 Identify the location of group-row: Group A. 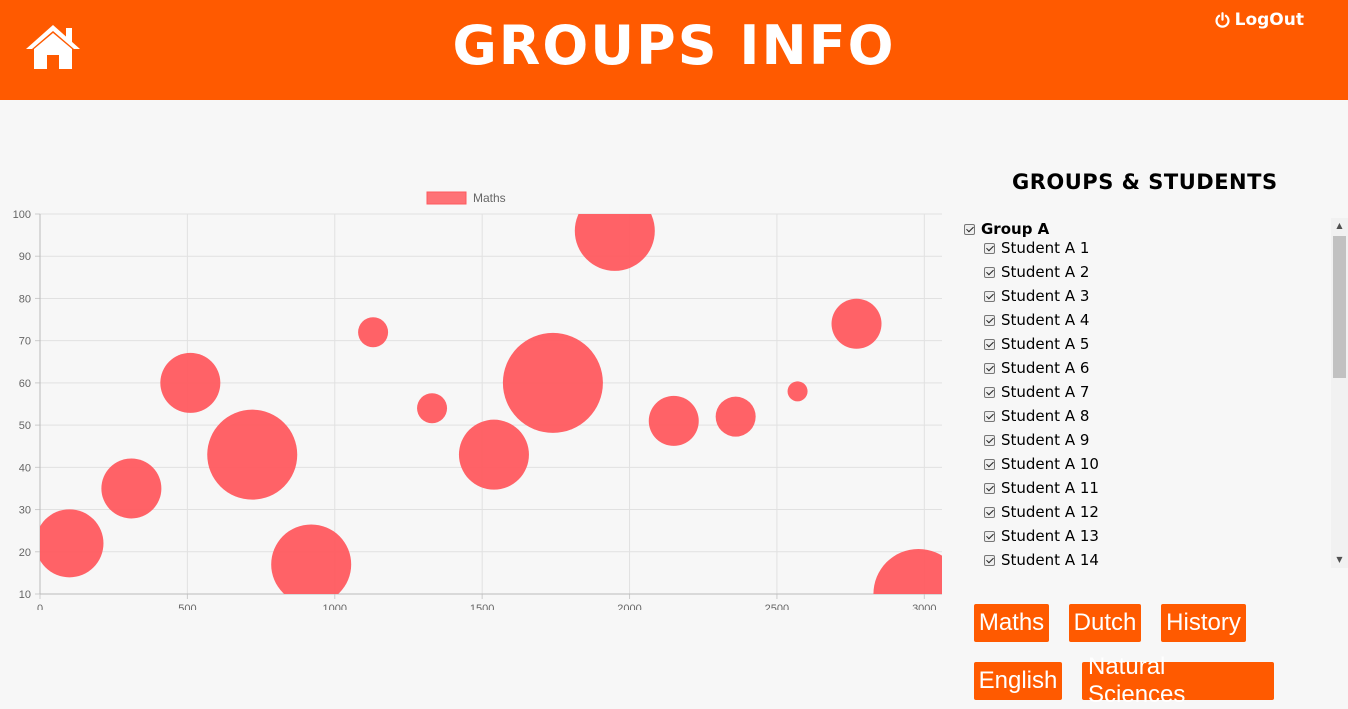
(1006, 229).